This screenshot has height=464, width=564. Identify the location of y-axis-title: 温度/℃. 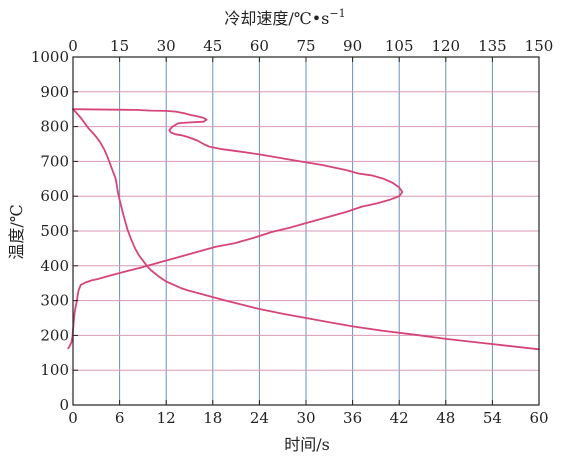
(16, 231).